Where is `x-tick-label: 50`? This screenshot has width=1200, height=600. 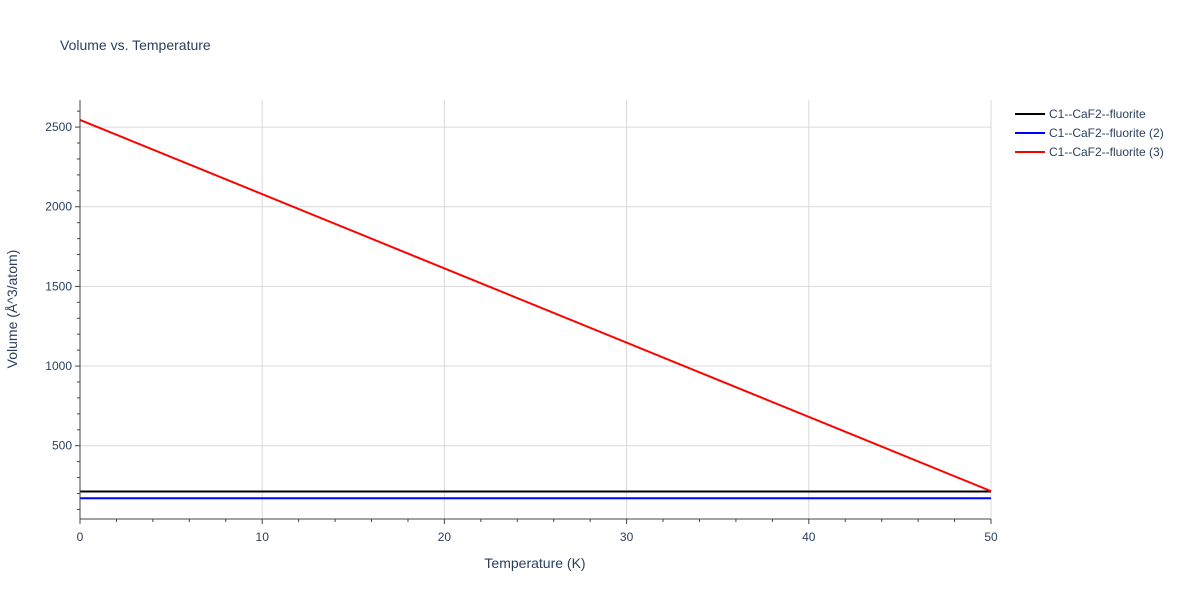
x-tick-label: 50 is located at coordinates (991, 537).